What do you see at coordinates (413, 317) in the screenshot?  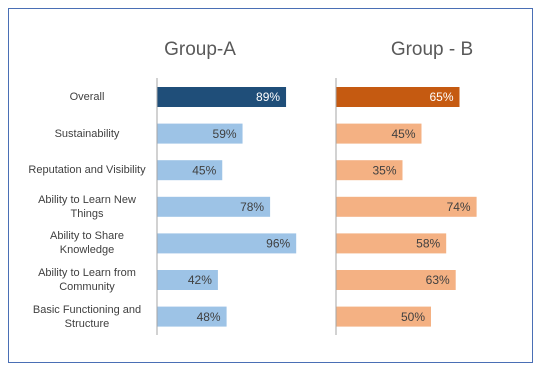 I see `value-label: 50%` at bounding box center [413, 317].